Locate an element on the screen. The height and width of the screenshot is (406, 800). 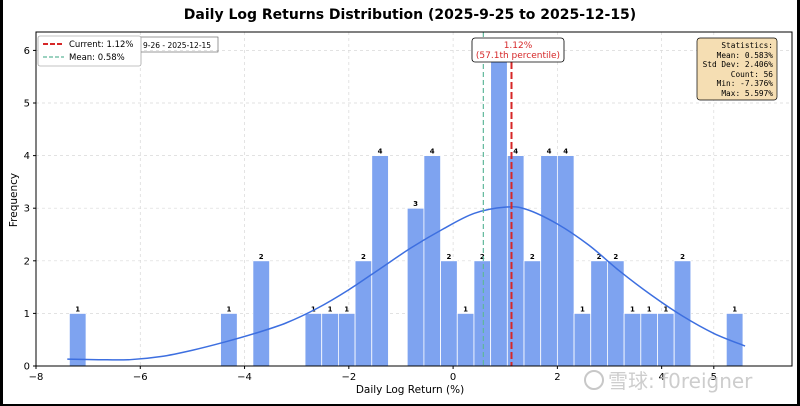
annotation-value: 1.12% is located at coordinates (518, 46).